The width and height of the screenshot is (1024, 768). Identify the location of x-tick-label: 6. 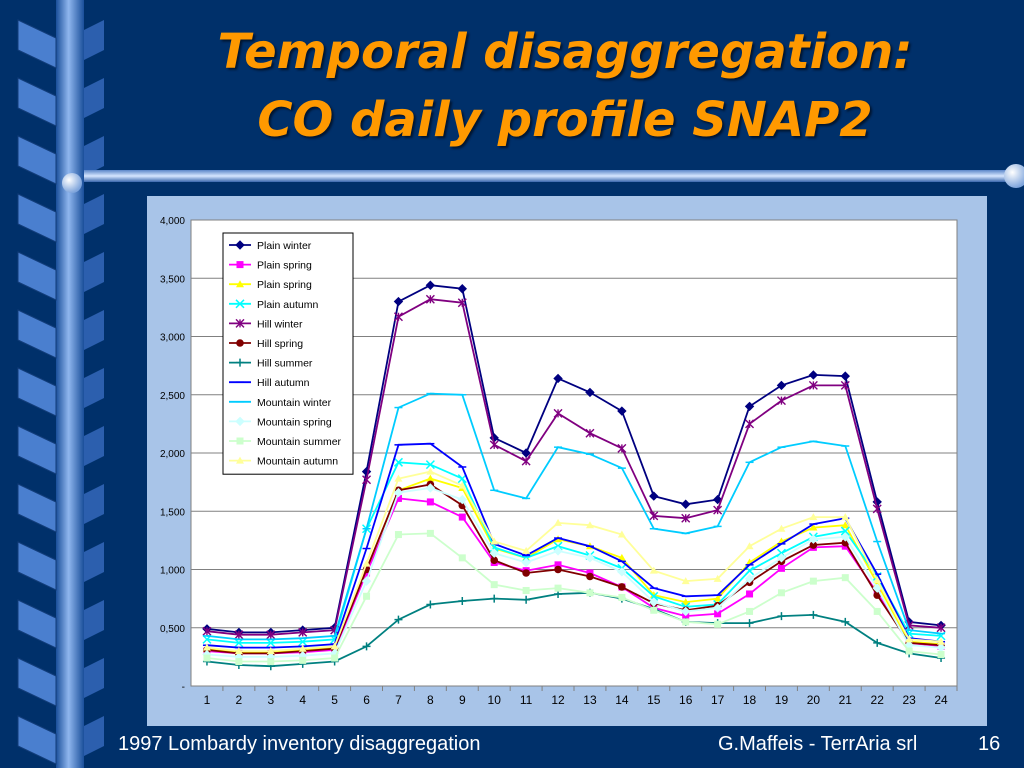
(366, 700).